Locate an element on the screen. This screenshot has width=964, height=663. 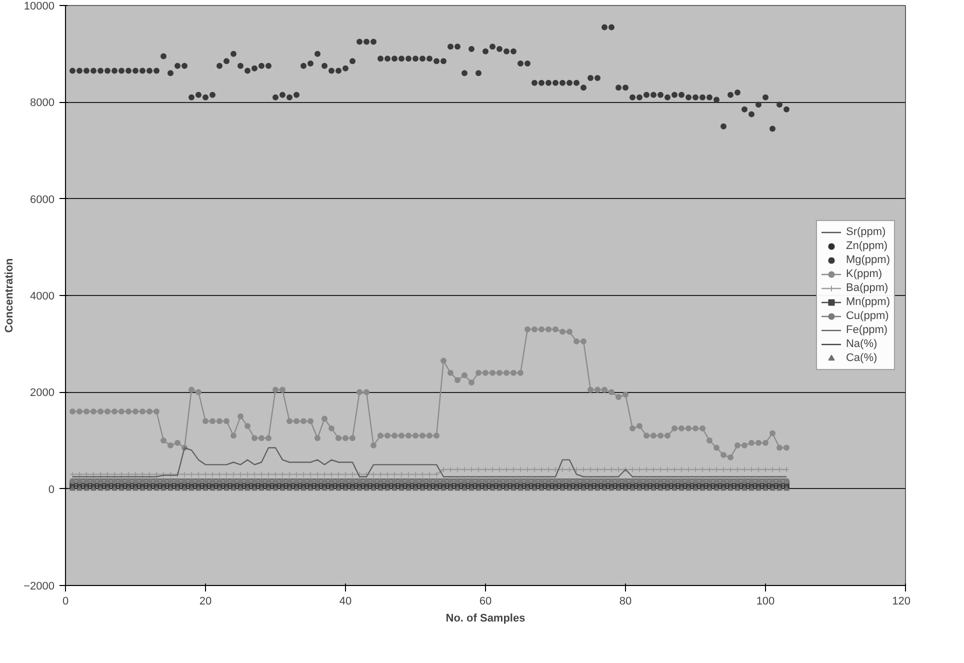
y-tick-label: 8000 is located at coordinates (42, 103).